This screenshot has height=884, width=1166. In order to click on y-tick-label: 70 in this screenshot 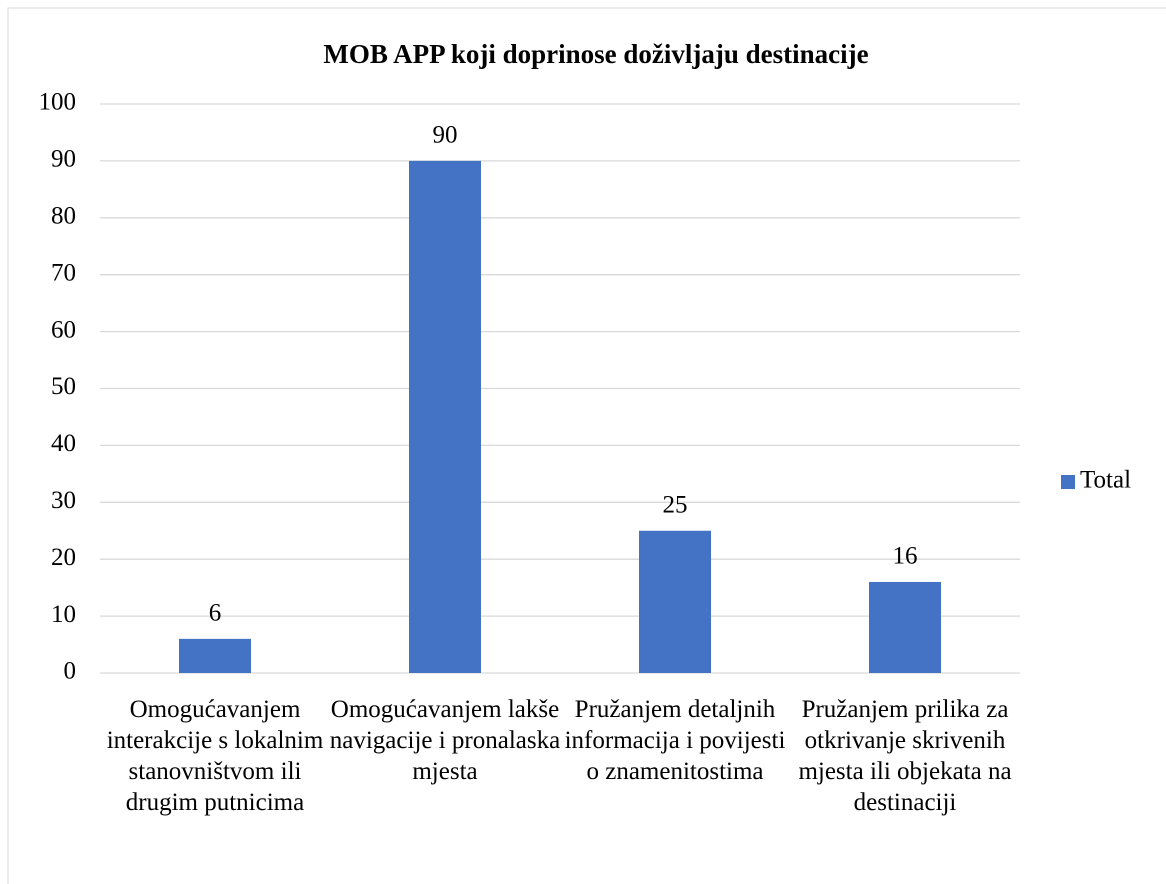, I will do `click(63, 272)`.